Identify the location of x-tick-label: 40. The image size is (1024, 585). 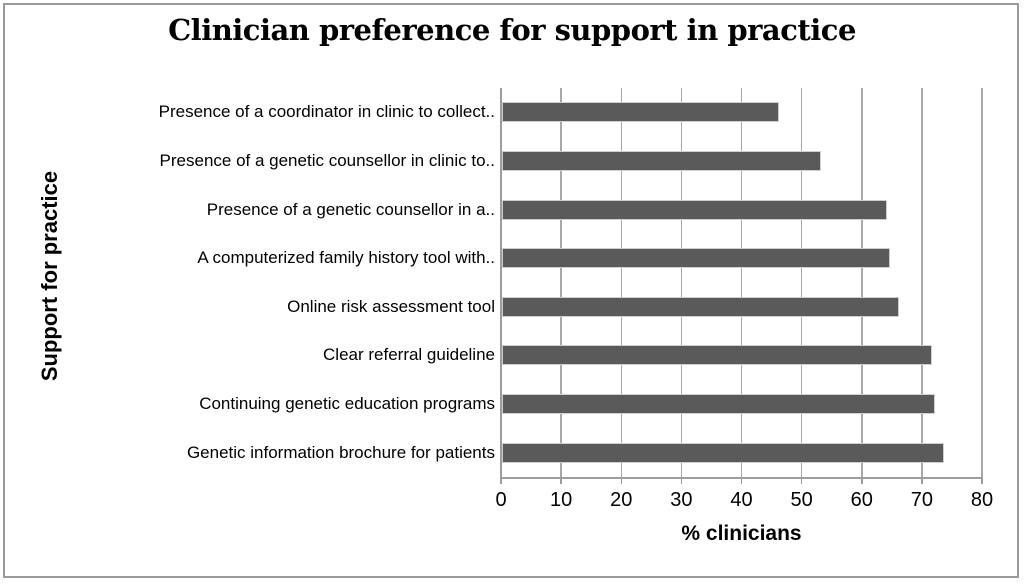
(741, 500).